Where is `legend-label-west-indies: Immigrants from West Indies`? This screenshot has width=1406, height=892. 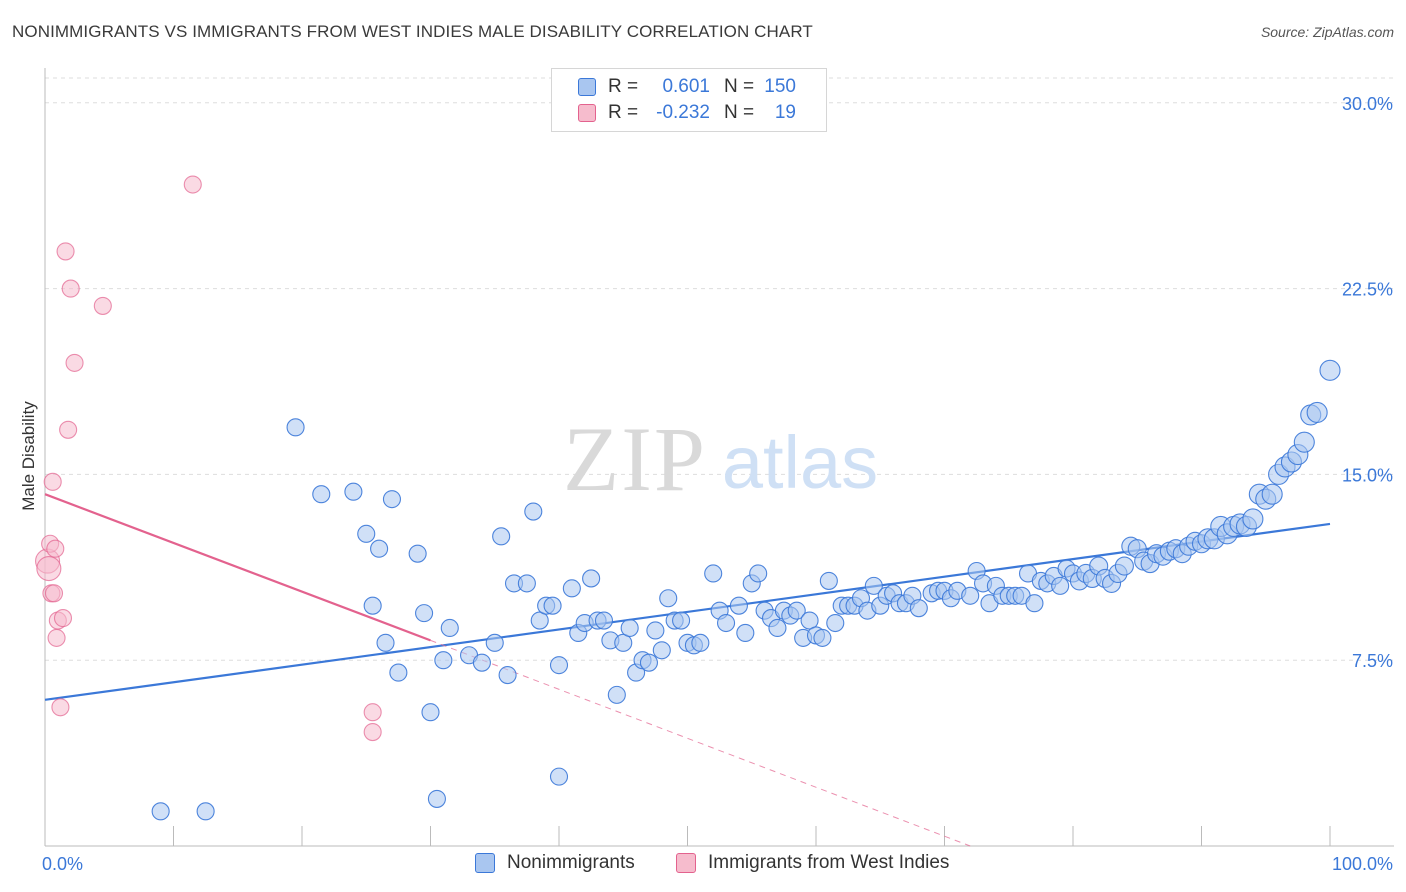 legend-label-west-indies: Immigrants from West Indies is located at coordinates (829, 862).